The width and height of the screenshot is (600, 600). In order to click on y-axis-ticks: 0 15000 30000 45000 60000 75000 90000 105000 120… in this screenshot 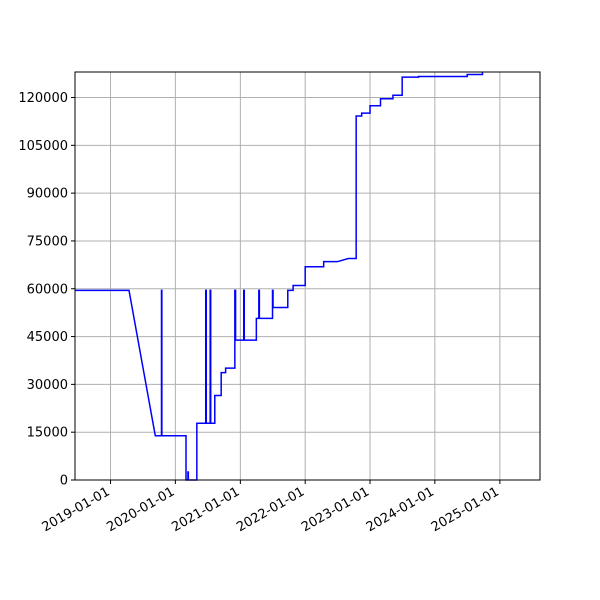, I will do `click(46, 290)`.